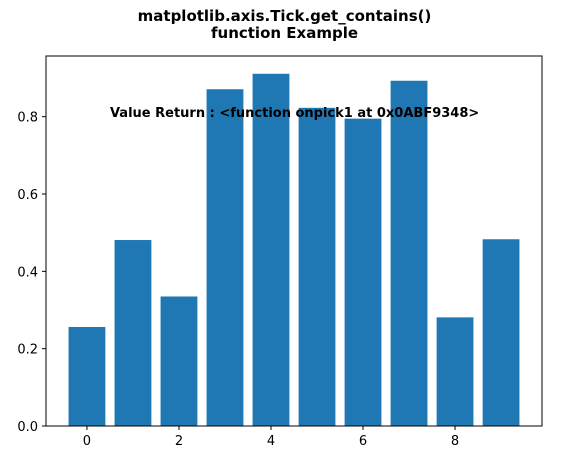 Image resolution: width=569 pixels, height=456 pixels. What do you see at coordinates (363, 441) in the screenshot?
I see `x-tick-label: 6` at bounding box center [363, 441].